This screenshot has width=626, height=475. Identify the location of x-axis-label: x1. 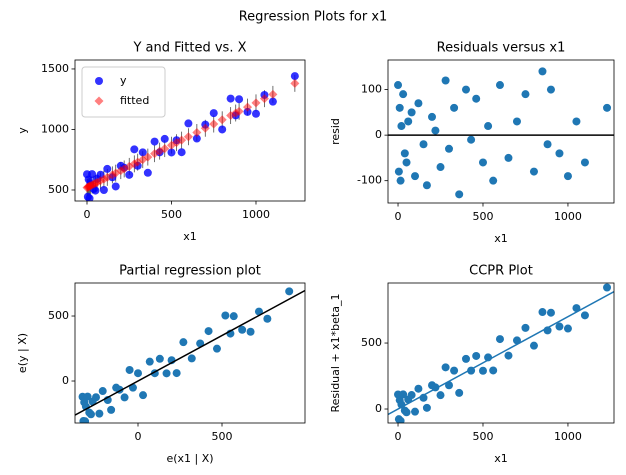
(501, 238).